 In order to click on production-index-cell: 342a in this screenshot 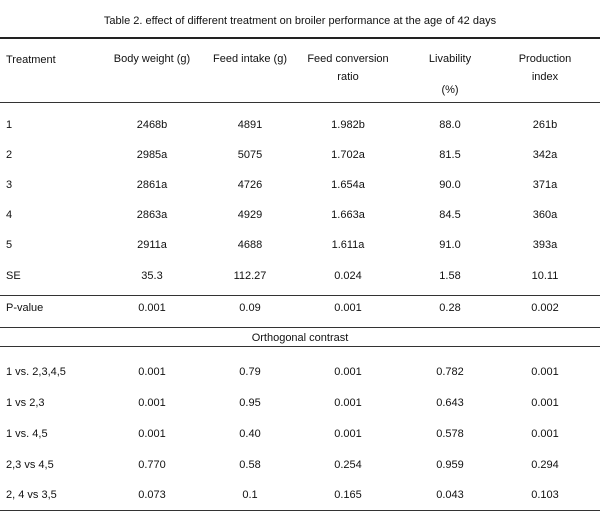, I will do `click(545, 155)`.